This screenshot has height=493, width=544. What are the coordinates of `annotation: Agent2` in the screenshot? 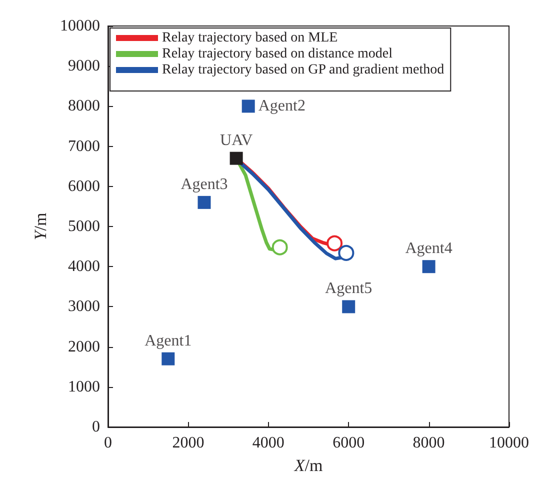 It's located at (282, 106).